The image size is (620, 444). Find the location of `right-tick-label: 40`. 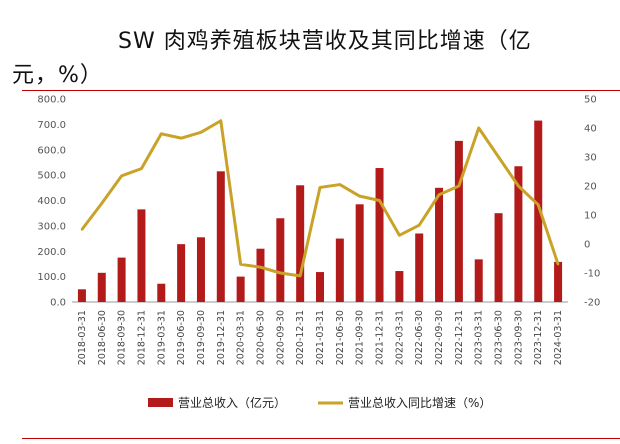

right-tick-label: 40 is located at coordinates (590, 129).